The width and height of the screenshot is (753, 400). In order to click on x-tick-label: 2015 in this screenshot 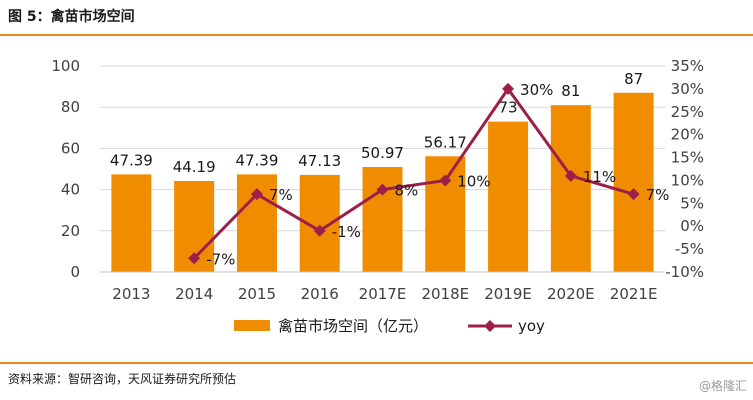, I will do `click(257, 294)`.